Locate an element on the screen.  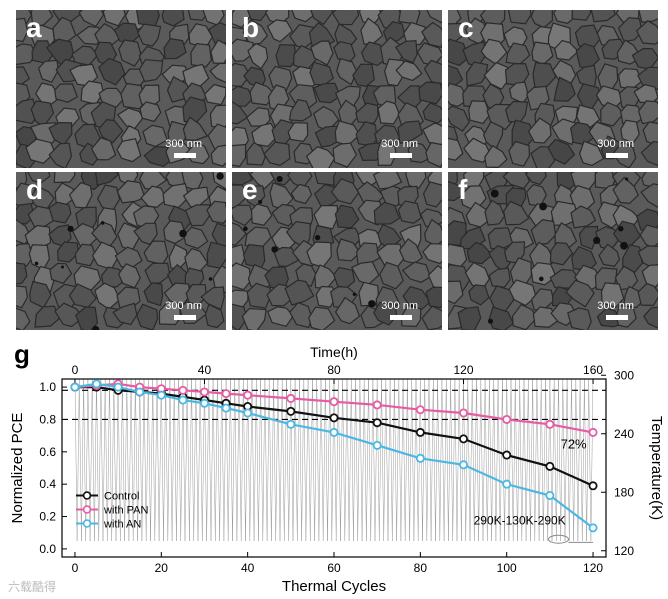
right-tick-label: 120 is located at coordinates (624, 551).